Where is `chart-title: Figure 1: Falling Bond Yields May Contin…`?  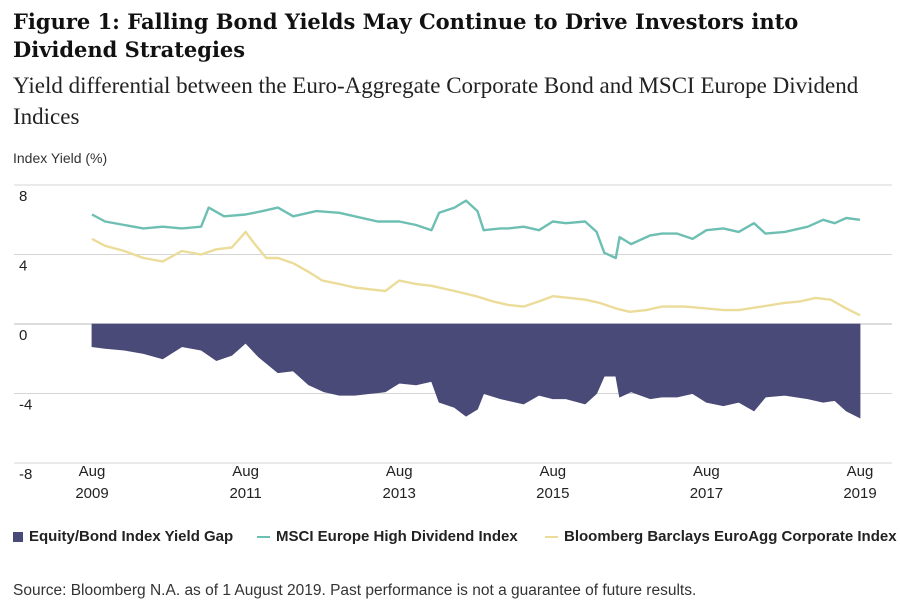
chart-title: Figure 1: Falling Bond Yields May Contin… is located at coordinates (406, 35).